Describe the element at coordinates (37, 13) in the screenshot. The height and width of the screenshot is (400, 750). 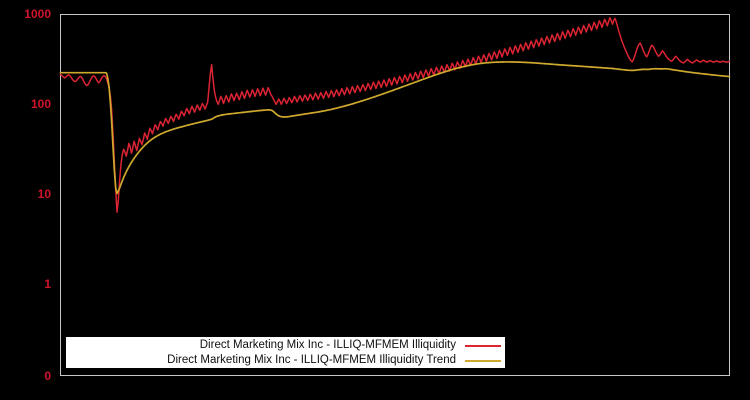
I see `y-axis-tick-1000: 1000` at that location.